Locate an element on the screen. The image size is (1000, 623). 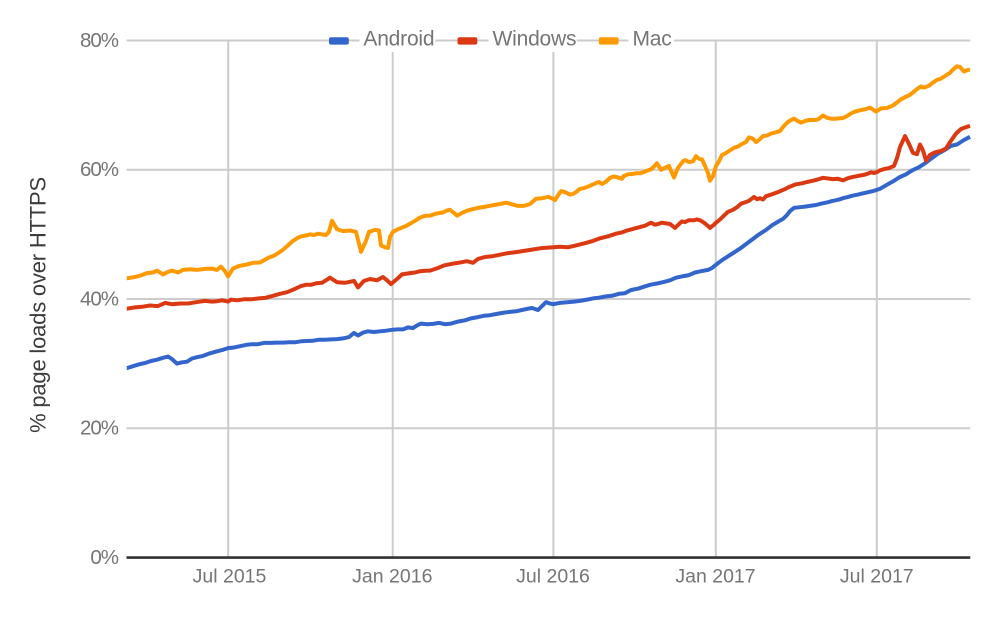
svg-text: Jan 2016 is located at coordinates (392, 577).